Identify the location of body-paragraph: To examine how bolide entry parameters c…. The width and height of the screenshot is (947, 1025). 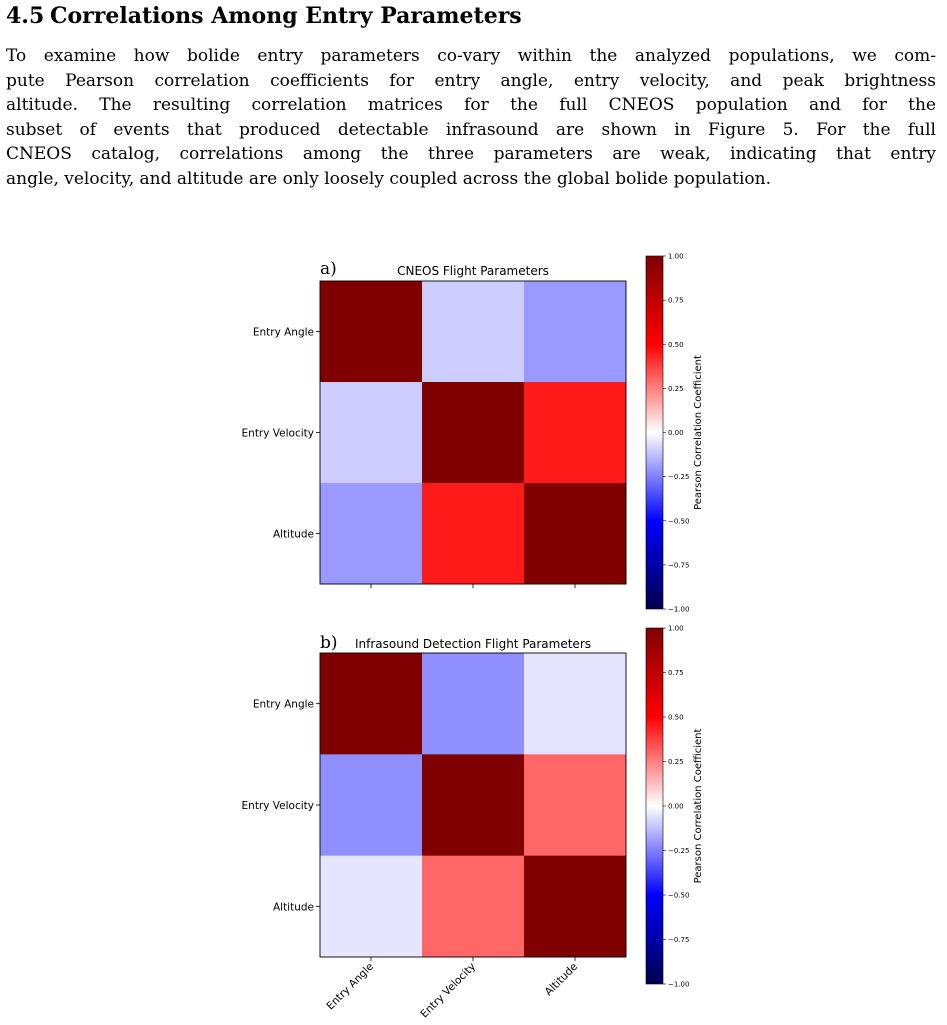
(471, 117).